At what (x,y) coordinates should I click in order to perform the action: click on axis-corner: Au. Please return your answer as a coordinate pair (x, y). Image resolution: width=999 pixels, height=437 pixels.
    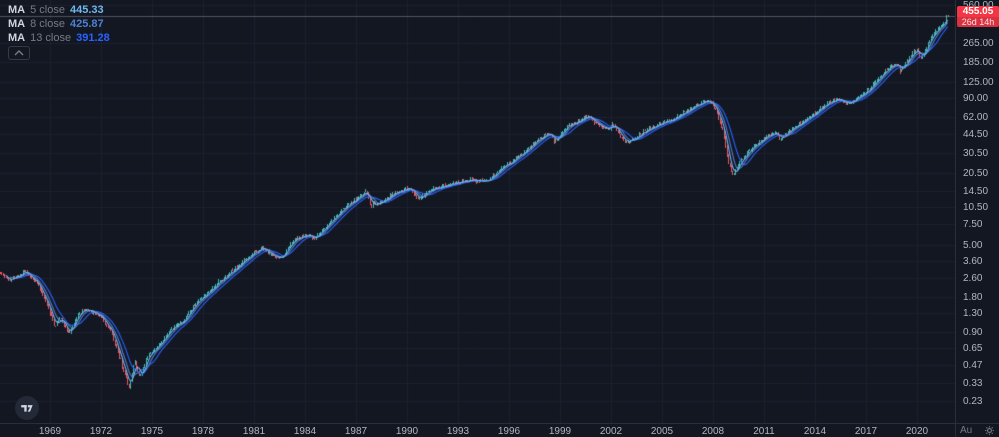
    Looking at the image, I should click on (977, 430).